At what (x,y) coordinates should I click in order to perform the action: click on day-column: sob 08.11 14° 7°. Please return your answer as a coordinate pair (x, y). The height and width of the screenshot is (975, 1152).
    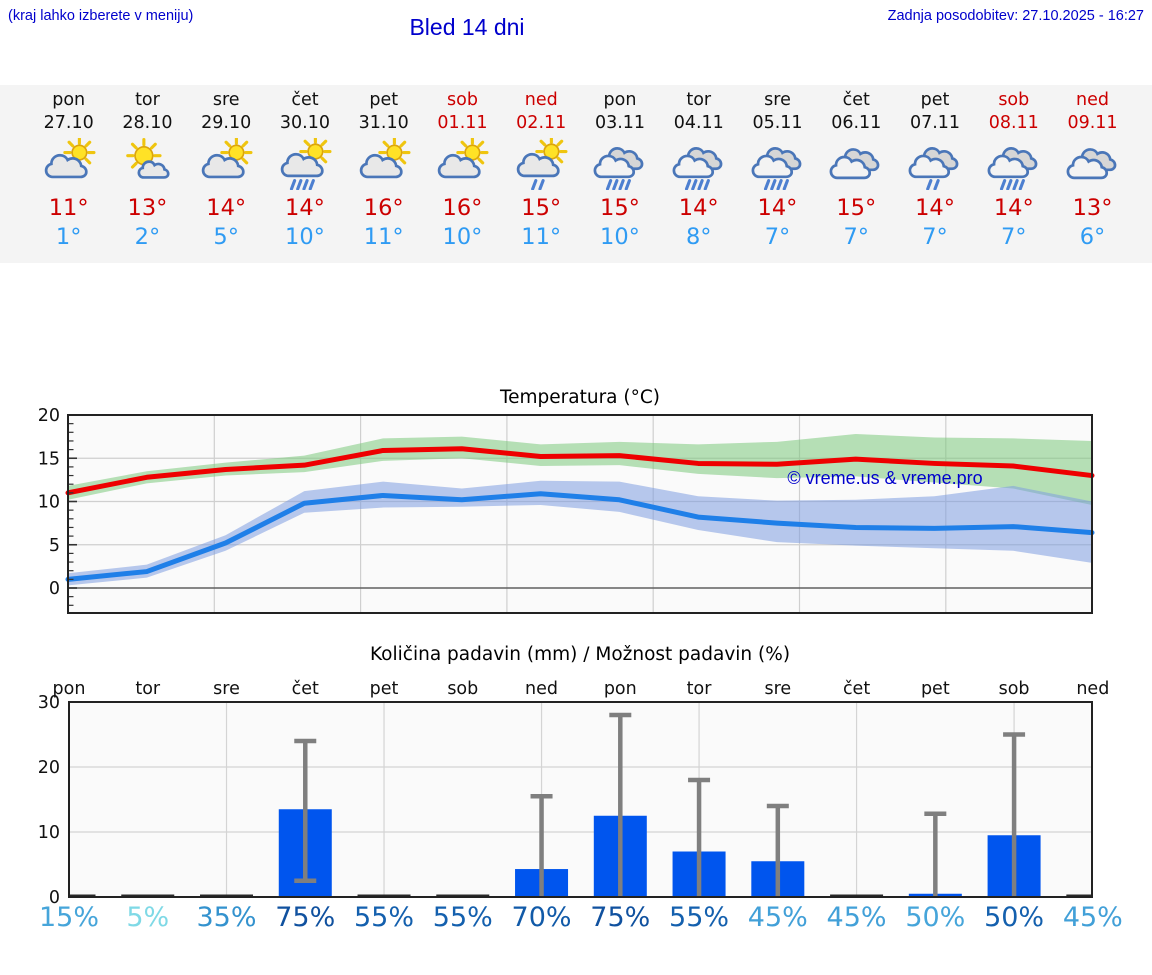
    Looking at the image, I should click on (1014, 170).